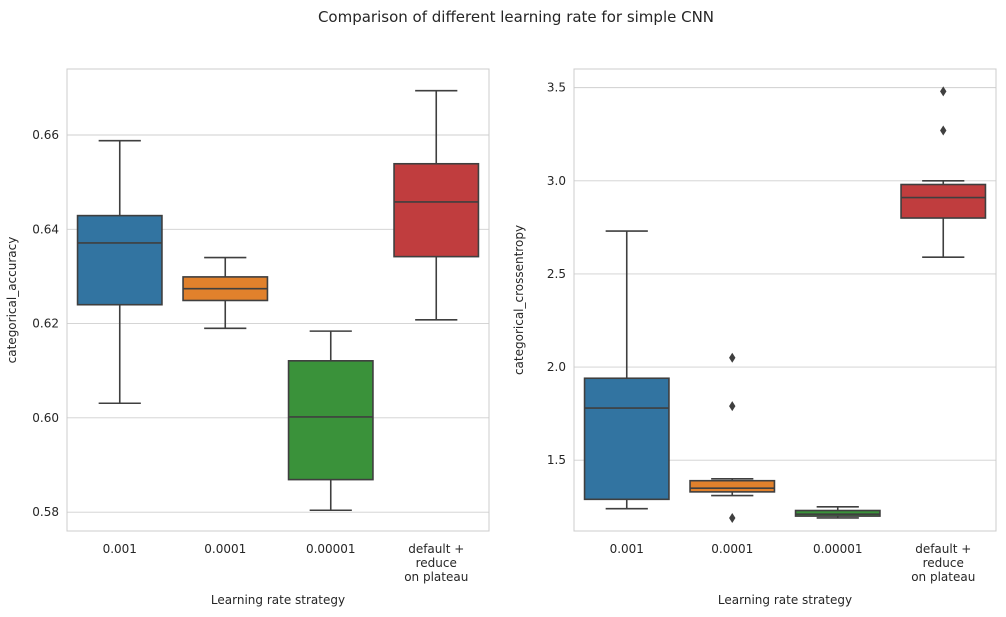 This screenshot has width=1006, height=617. What do you see at coordinates (45, 135) in the screenshot?
I see `y-tick-label: 0.66` at bounding box center [45, 135].